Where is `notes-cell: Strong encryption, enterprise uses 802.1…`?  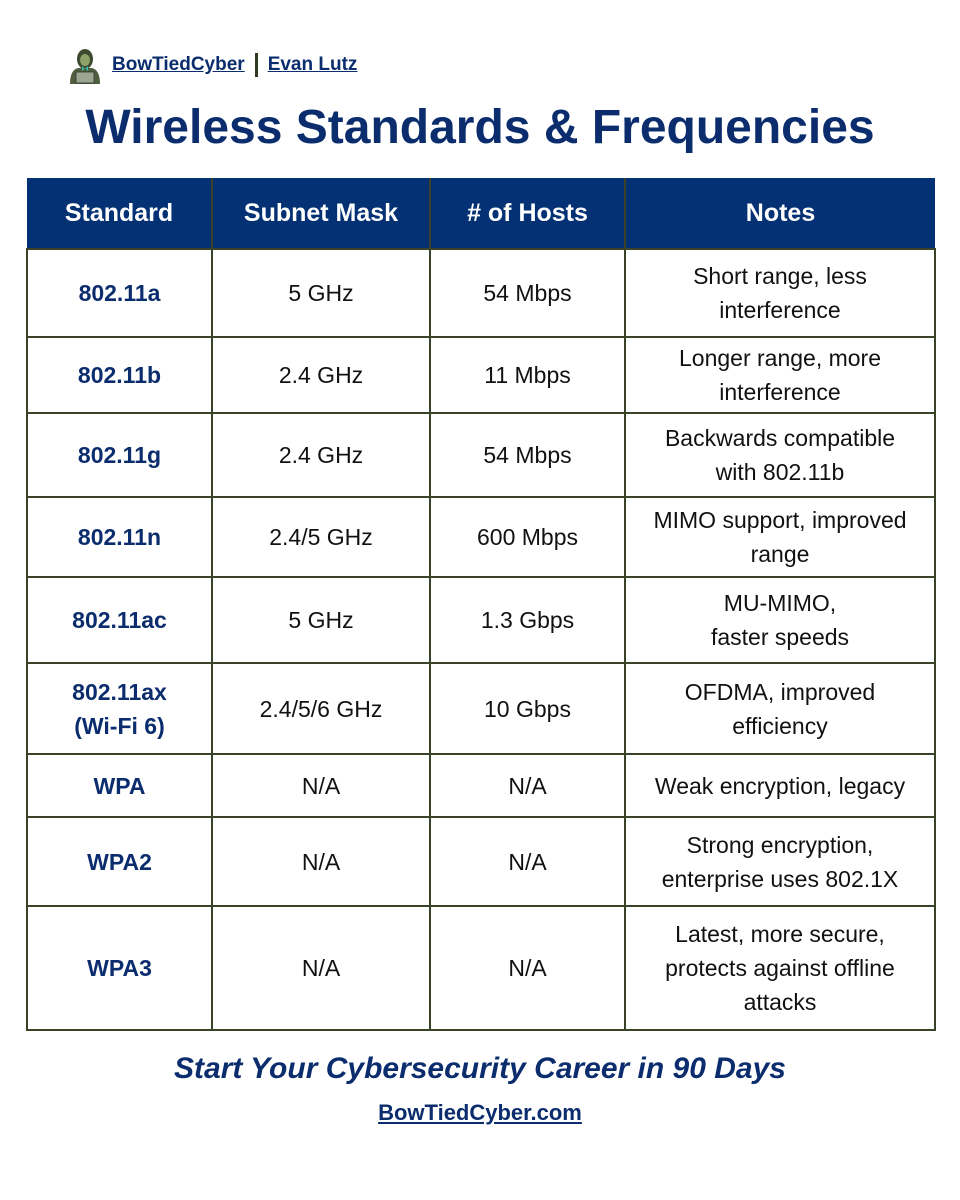
notes-cell: Strong encryption, enterprise uses 802.1… is located at coordinates (780, 861).